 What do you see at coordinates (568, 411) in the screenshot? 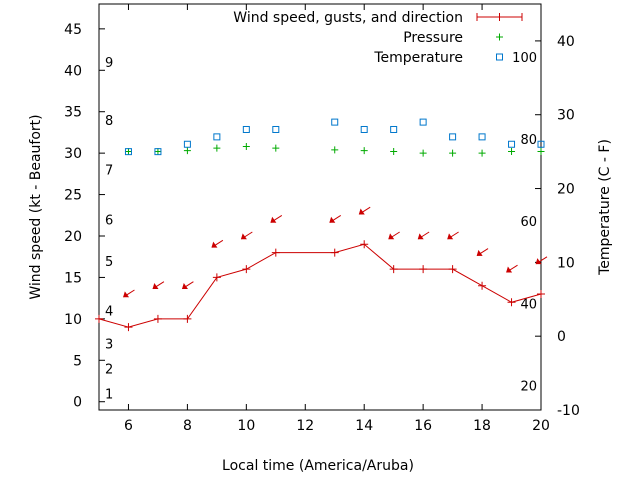
I see `y2-tick-label: -10` at bounding box center [568, 411].